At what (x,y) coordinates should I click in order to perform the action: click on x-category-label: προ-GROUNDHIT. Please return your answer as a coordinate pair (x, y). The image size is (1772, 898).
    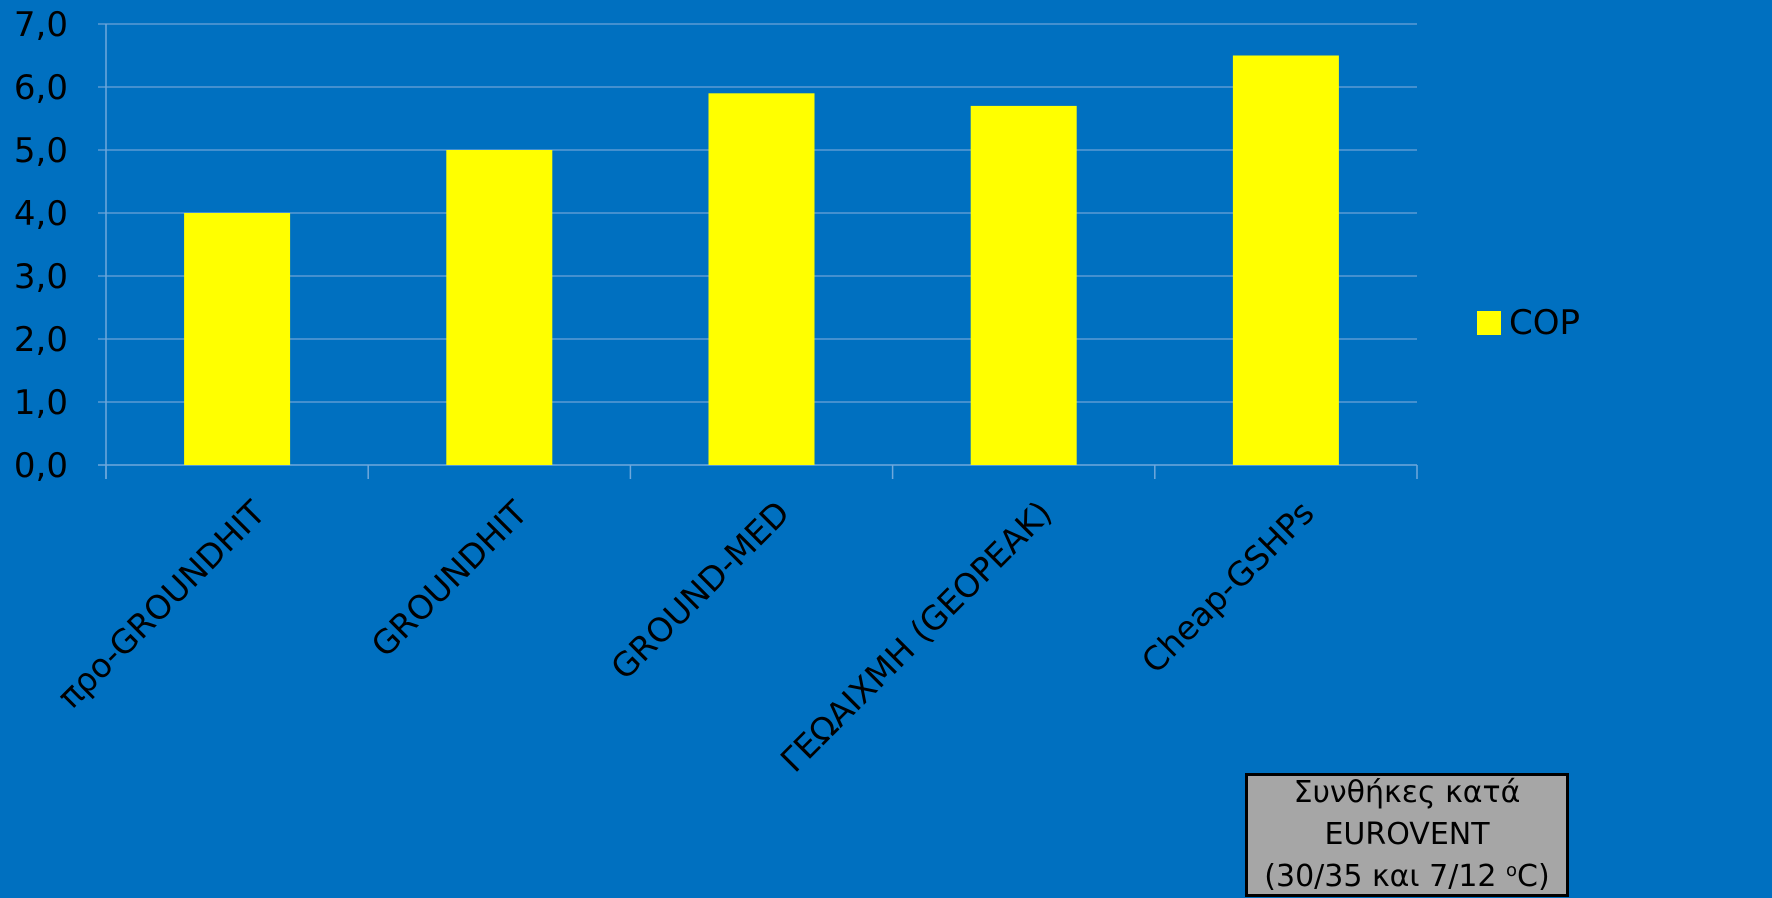
    Looking at the image, I should click on (162, 604).